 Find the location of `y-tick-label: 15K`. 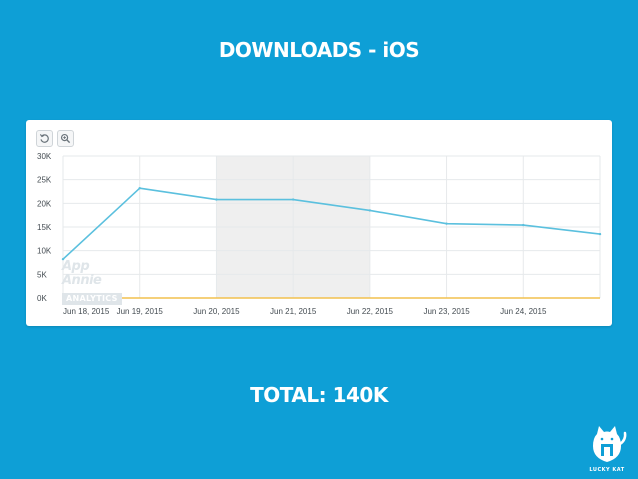

y-tick-label: 15K is located at coordinates (44, 227).